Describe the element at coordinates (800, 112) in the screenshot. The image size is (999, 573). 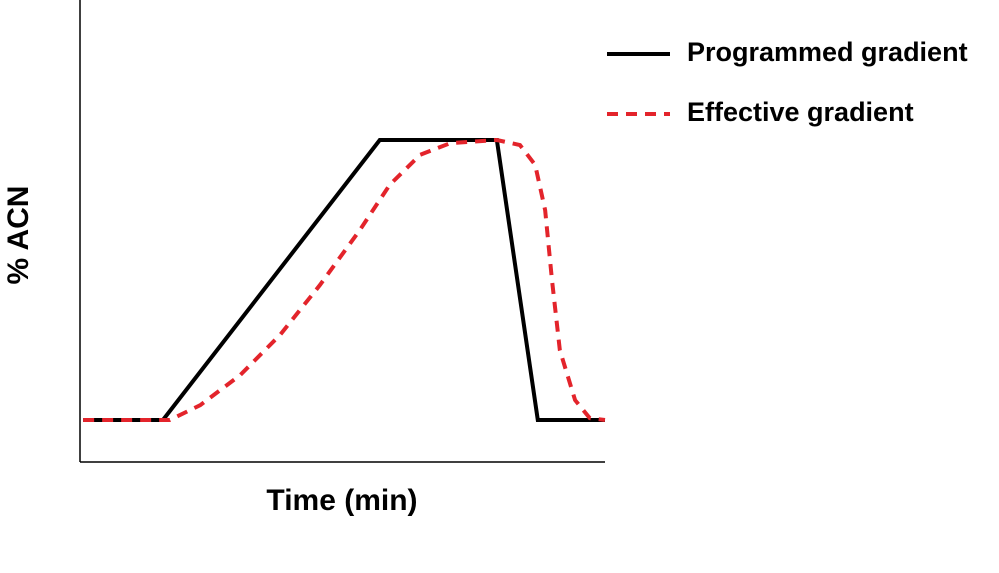
I see `legend-label: Effective gradient` at that location.